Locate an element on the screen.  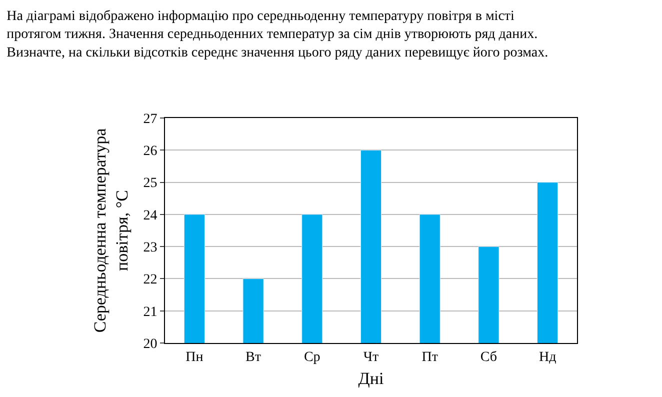
x-tick-label: Сб is located at coordinates (489, 357).